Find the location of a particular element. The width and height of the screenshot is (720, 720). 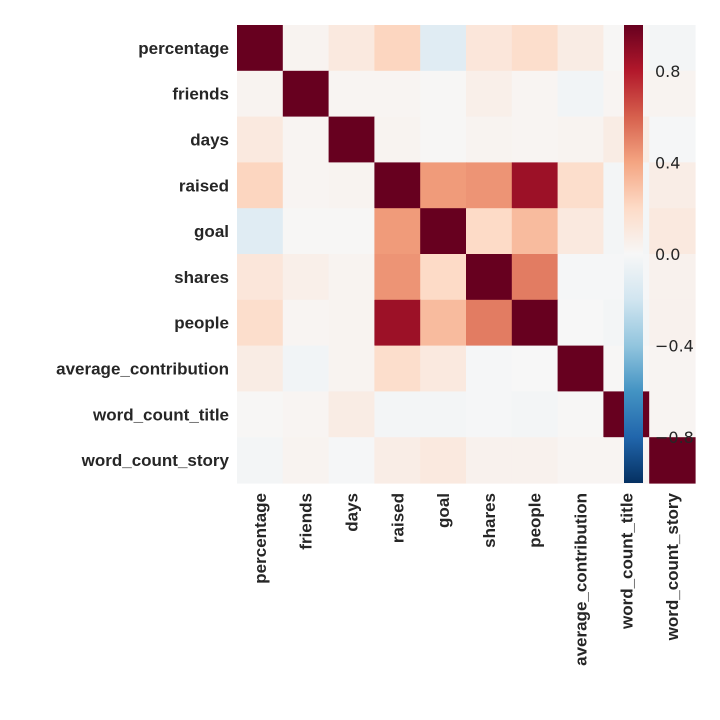

column-label: word_count_story is located at coordinates (672, 566).